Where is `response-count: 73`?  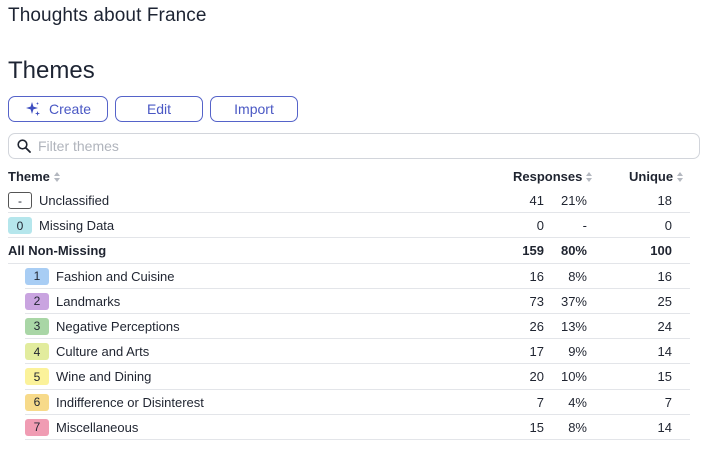 response-count: 73 is located at coordinates (536, 301).